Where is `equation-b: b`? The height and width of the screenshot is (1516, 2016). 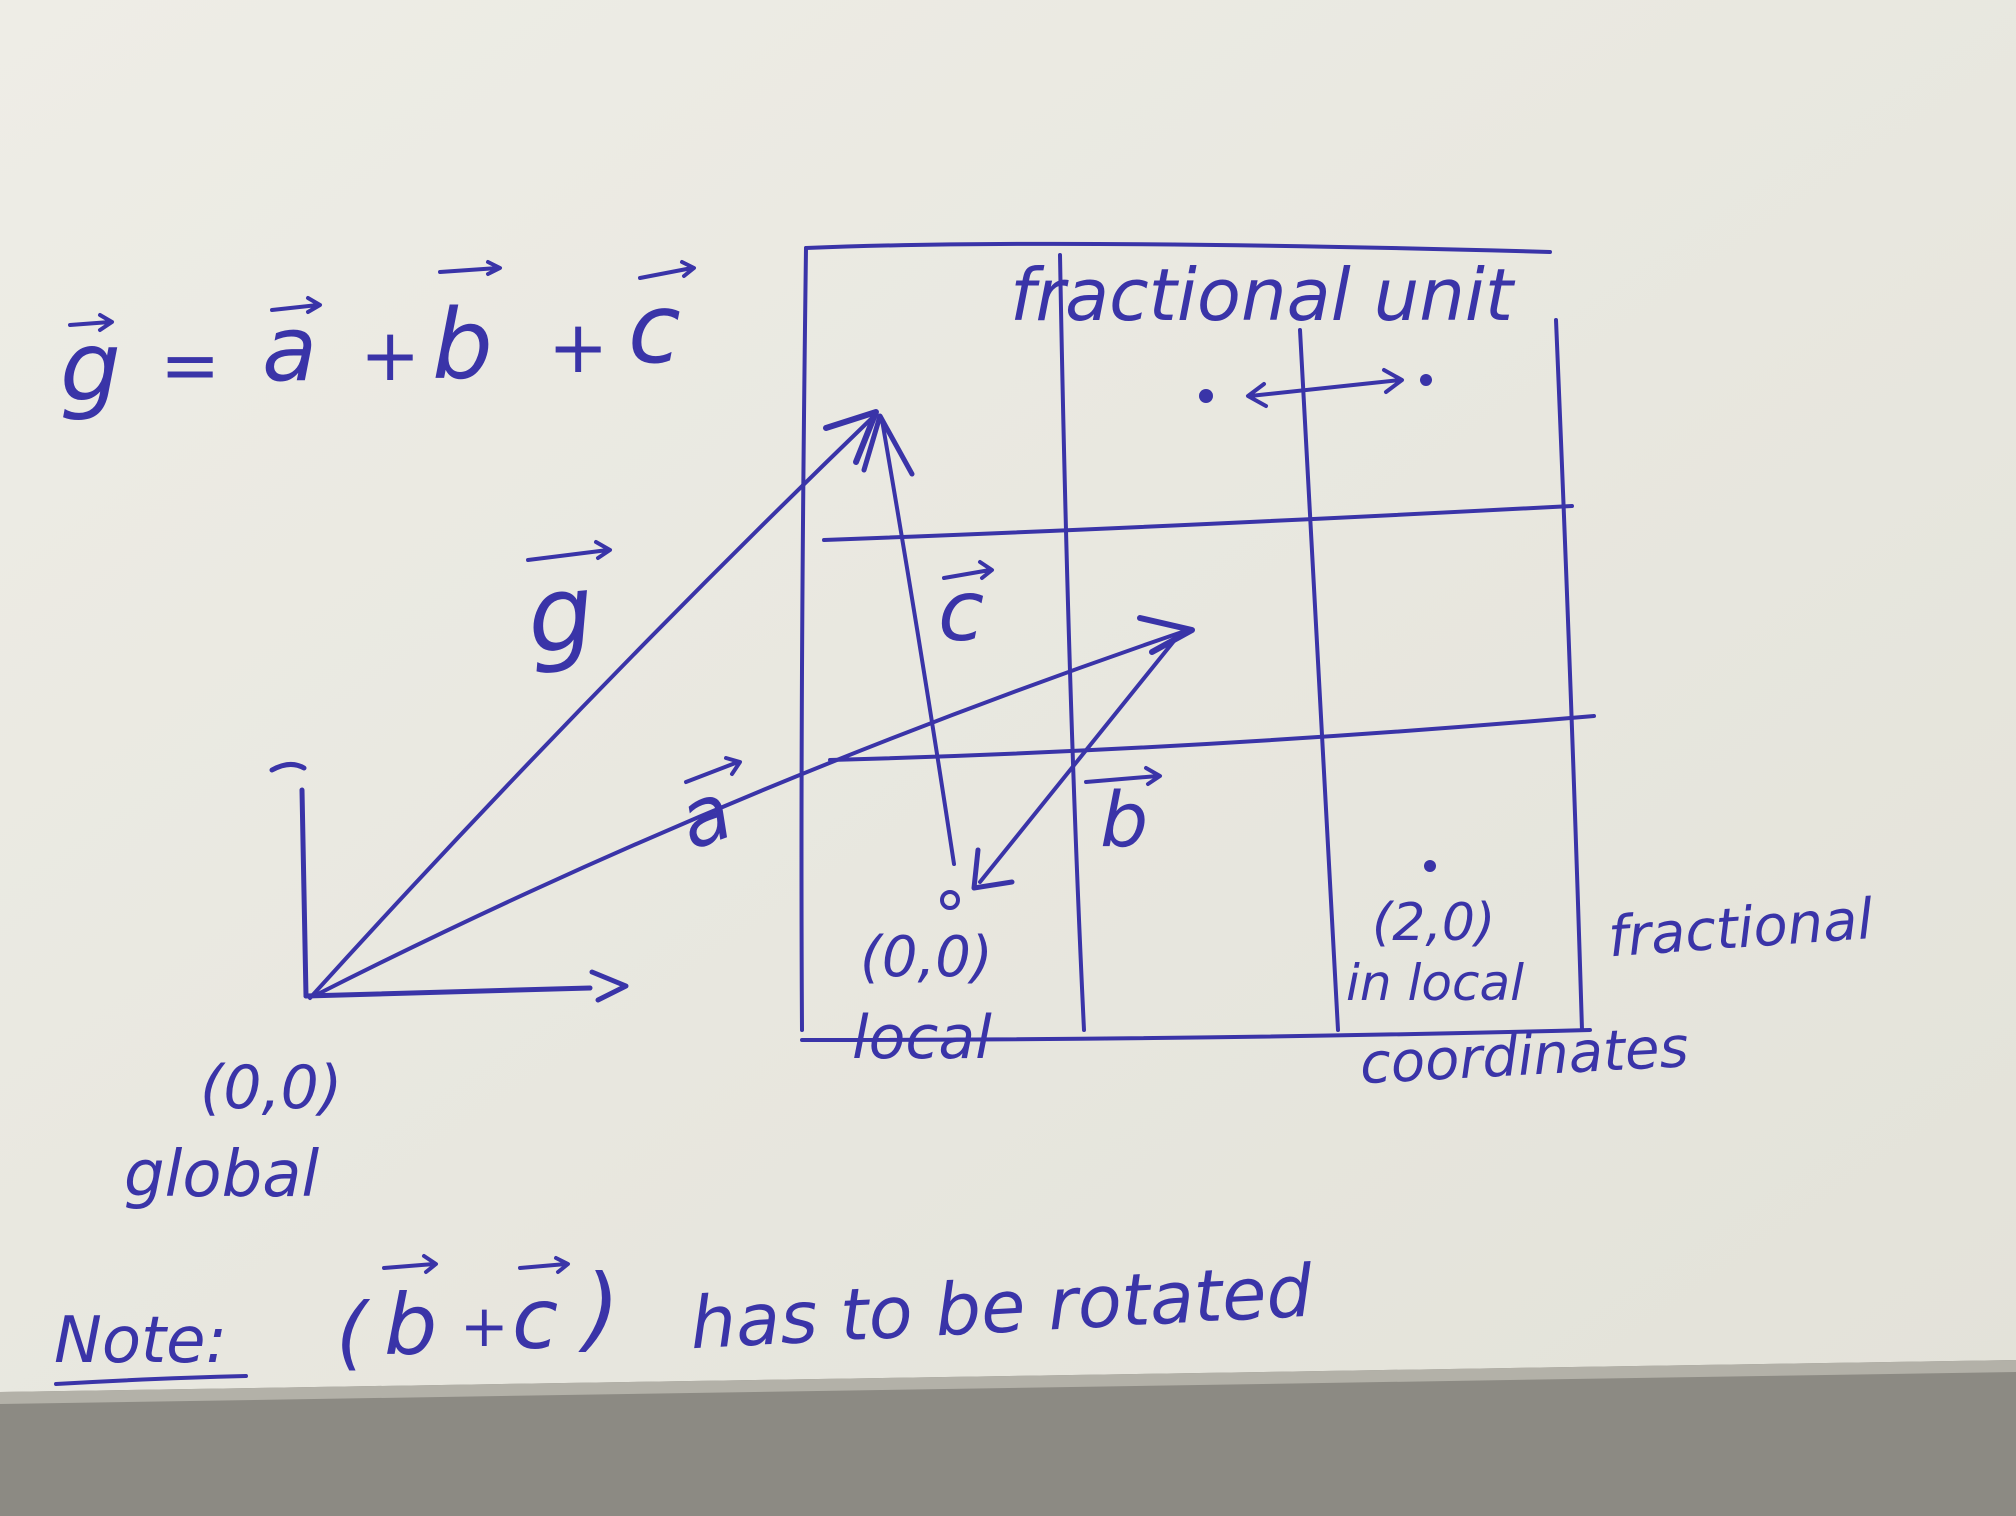 equation-b: b is located at coordinates (462, 345).